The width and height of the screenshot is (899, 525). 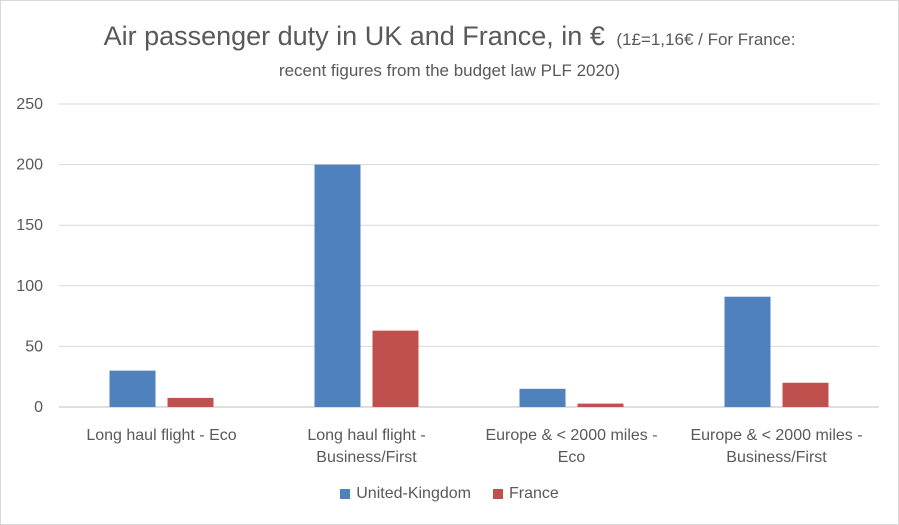 I want to click on x-tick-label: Long haul flight - Eco, so click(x=161, y=435).